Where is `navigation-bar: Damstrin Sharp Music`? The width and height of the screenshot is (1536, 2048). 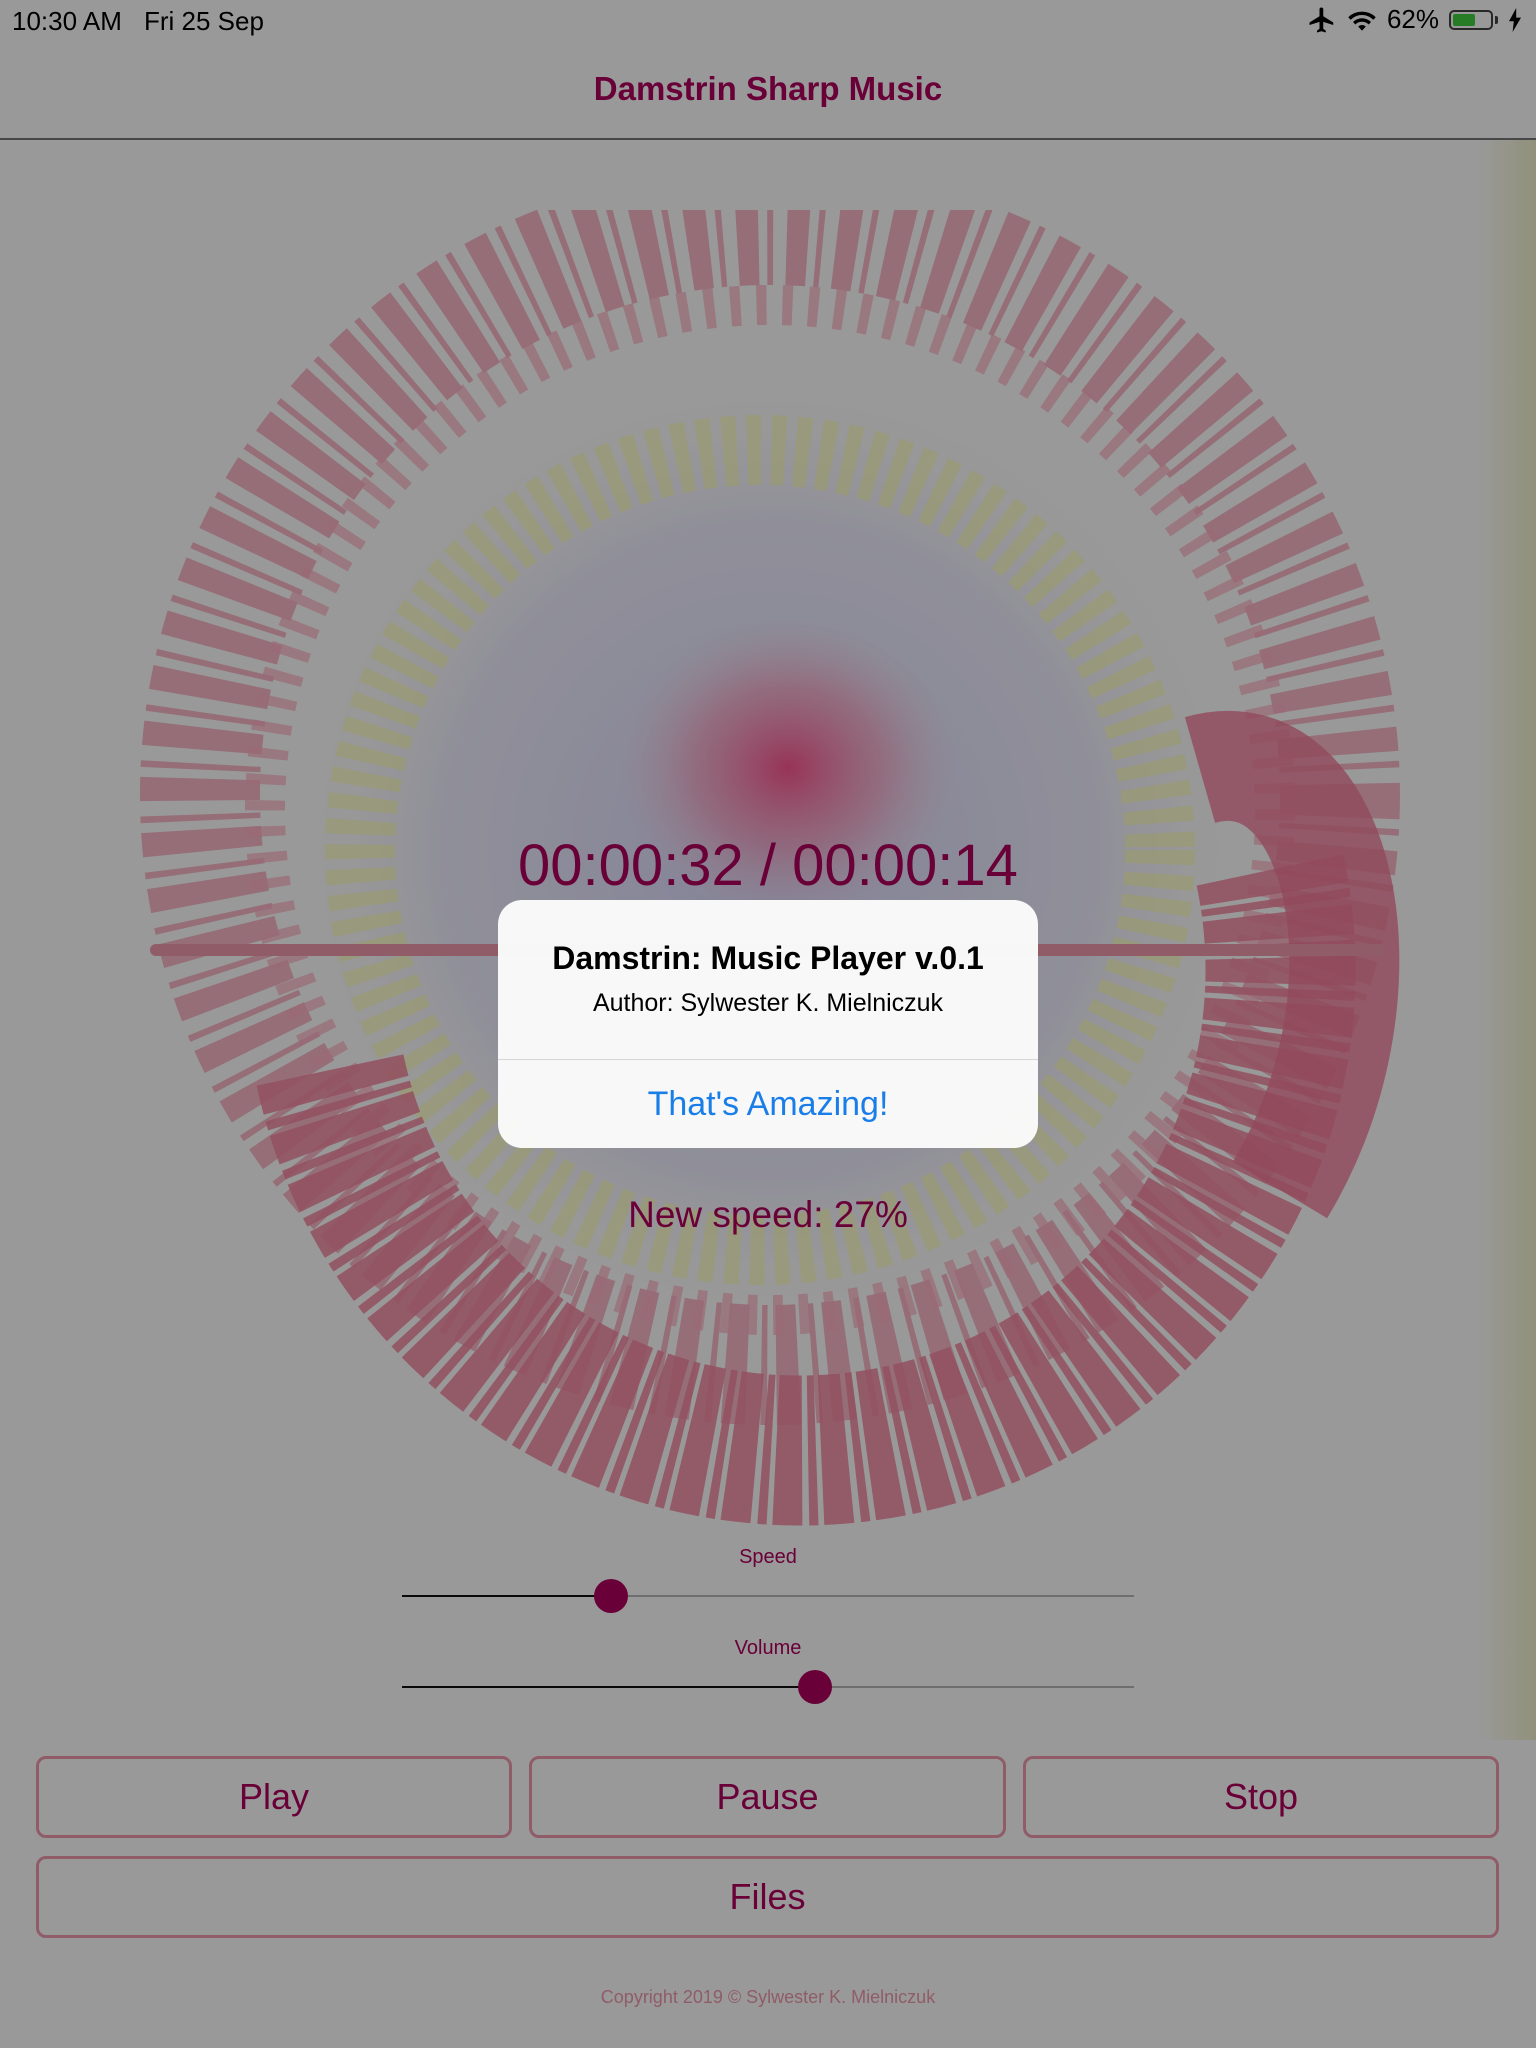
navigation-bar: Damstrin Sharp Music is located at coordinates (768, 91).